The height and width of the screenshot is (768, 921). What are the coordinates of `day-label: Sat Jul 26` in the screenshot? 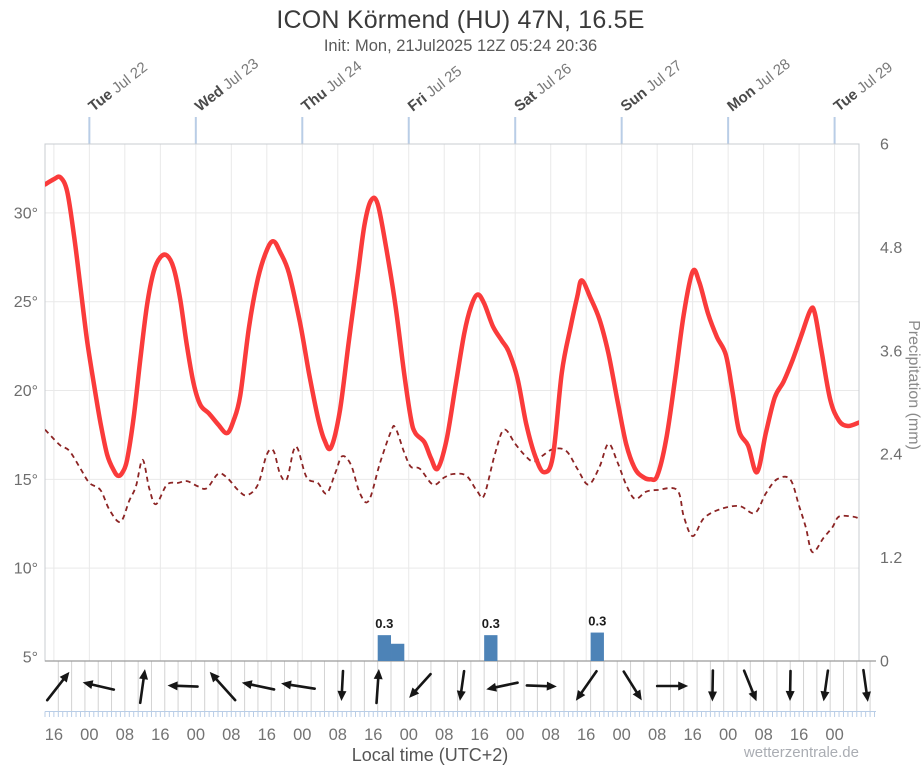 It's located at (543, 87).